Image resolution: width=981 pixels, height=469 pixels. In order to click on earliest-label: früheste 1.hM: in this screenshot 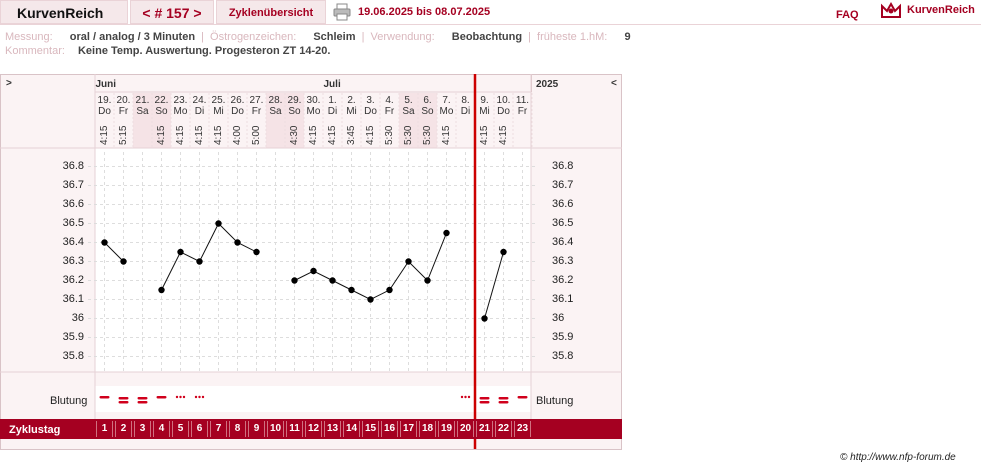, I will do `click(572, 37)`.